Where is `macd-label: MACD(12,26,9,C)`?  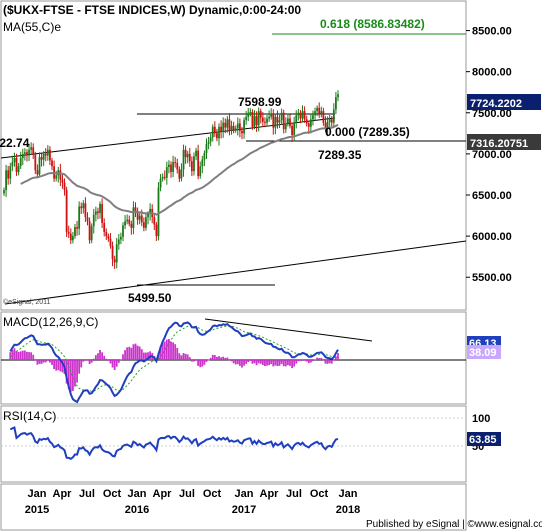
macd-label: MACD(12,26,9,C) is located at coordinates (50, 322).